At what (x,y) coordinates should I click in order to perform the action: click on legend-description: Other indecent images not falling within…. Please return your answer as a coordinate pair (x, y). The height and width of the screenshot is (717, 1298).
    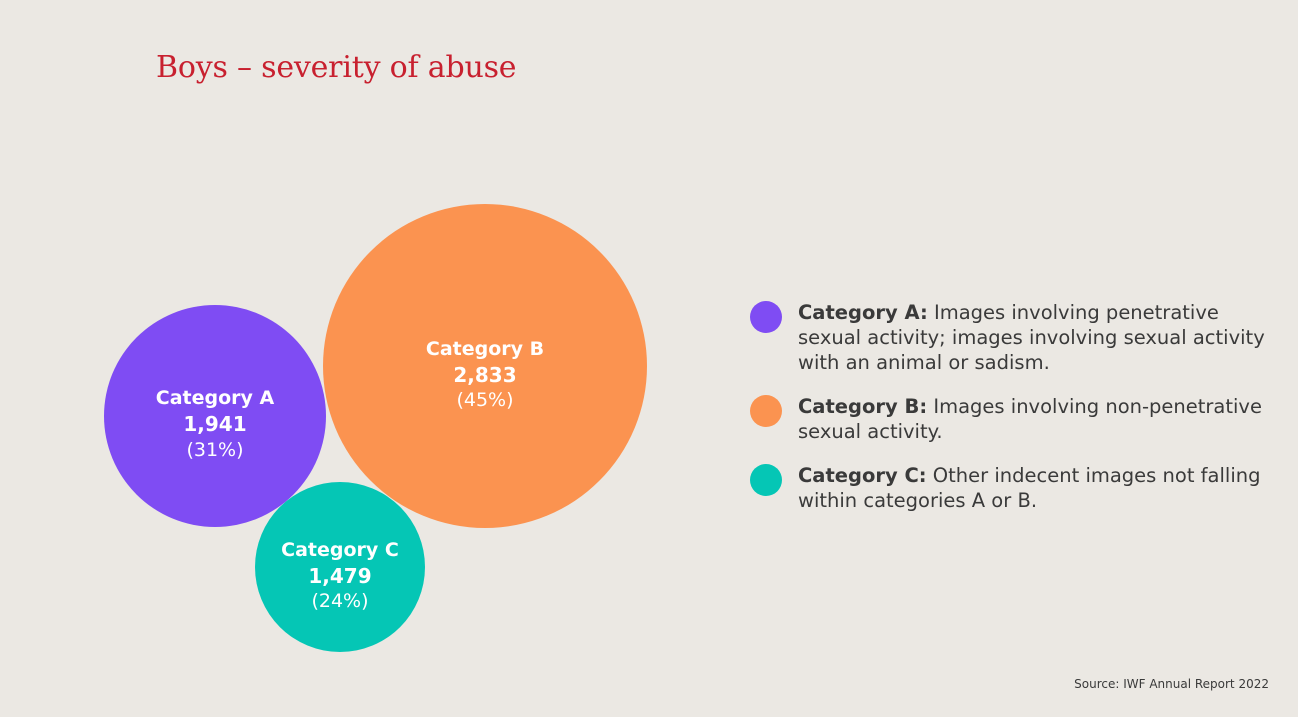
    Looking at the image, I should click on (1029, 488).